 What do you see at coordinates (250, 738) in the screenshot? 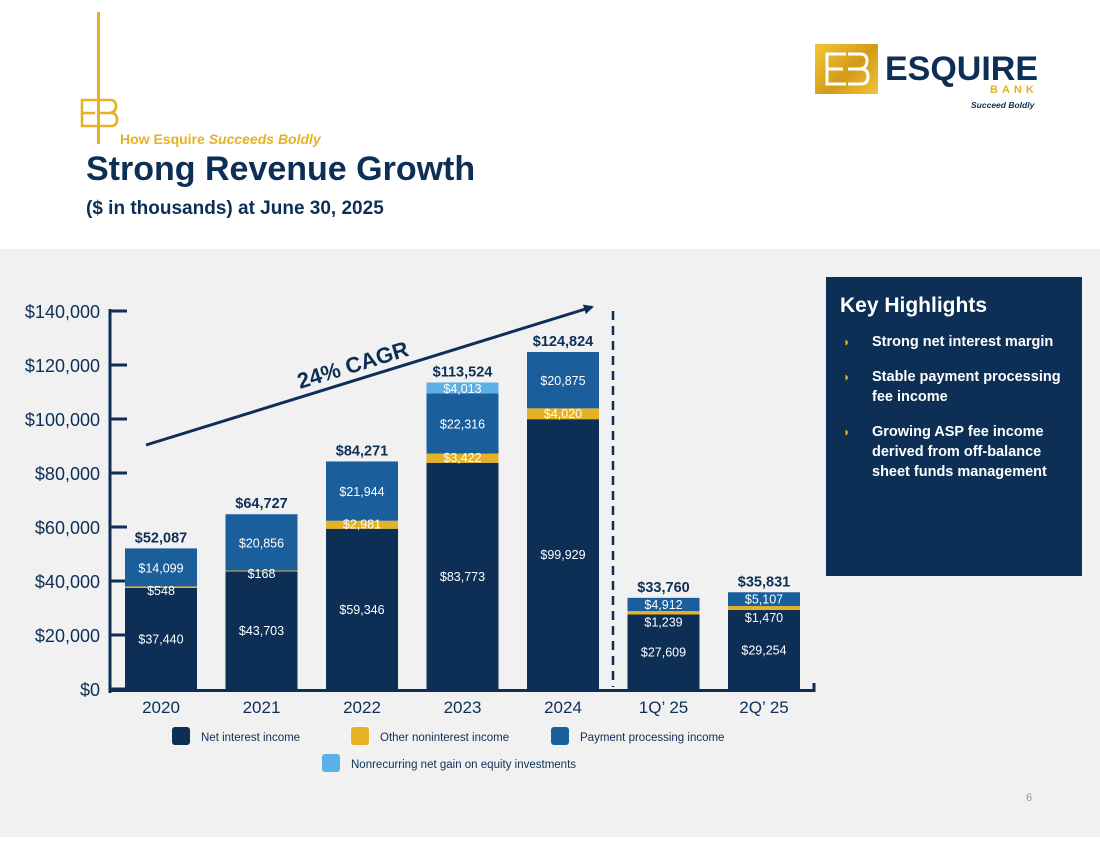
I see `legend-label: Net interest income` at bounding box center [250, 738].